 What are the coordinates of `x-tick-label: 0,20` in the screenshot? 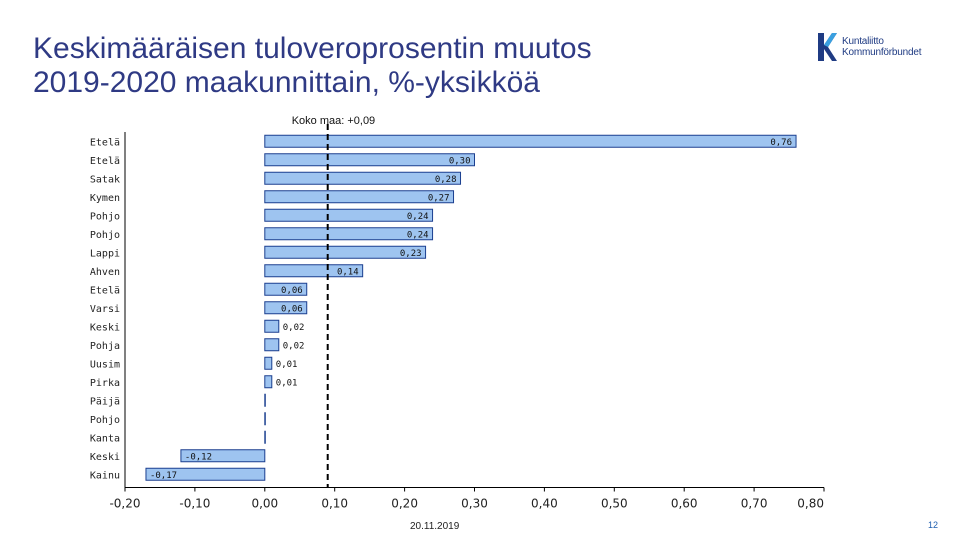 It's located at (404, 504).